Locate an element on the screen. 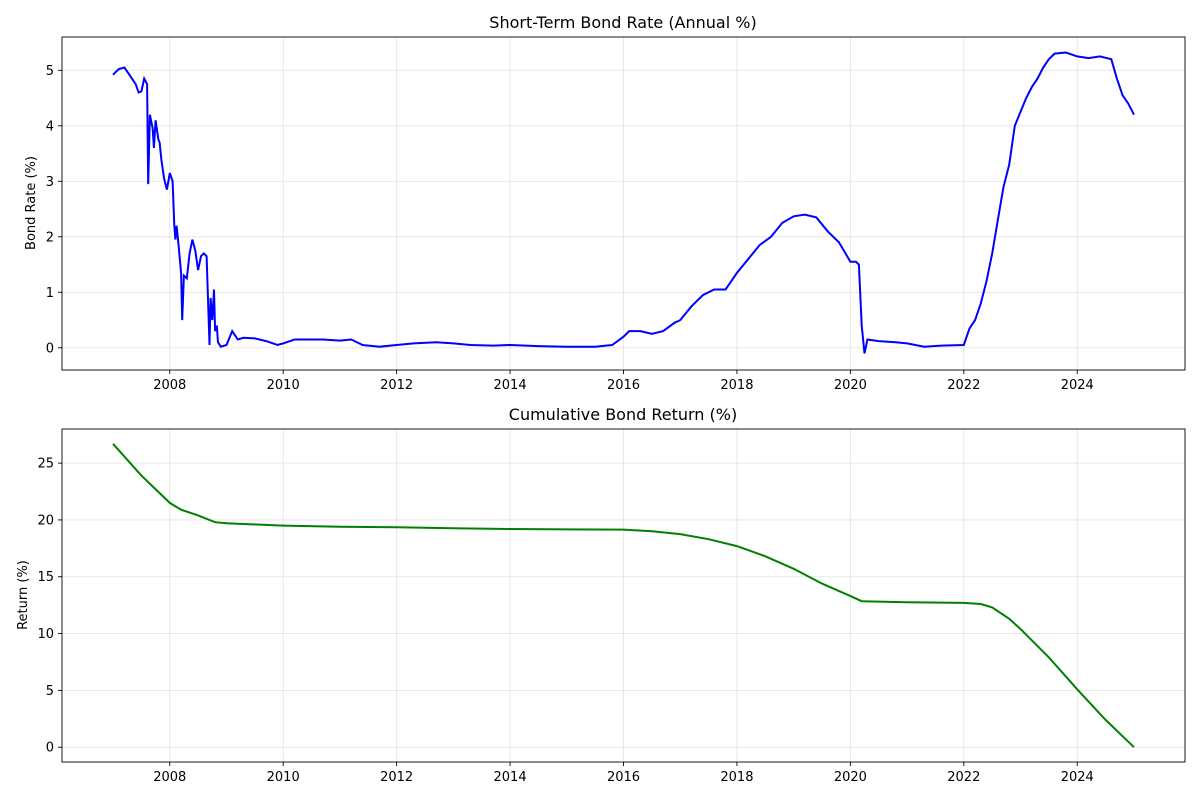 The image size is (1200, 800). chart-title: Short-Term Bond Rate (Annual %) is located at coordinates (622, 22).